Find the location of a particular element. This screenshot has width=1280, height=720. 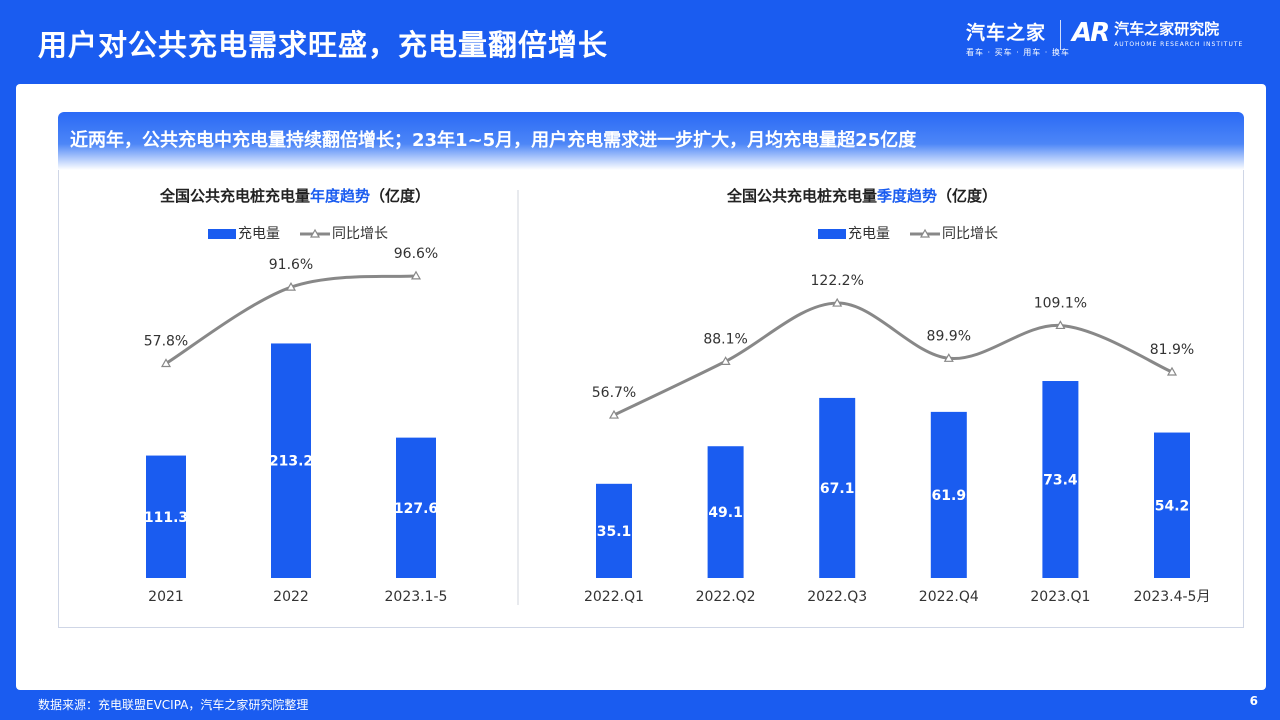

category-label: 2022.Q2 is located at coordinates (726, 597).